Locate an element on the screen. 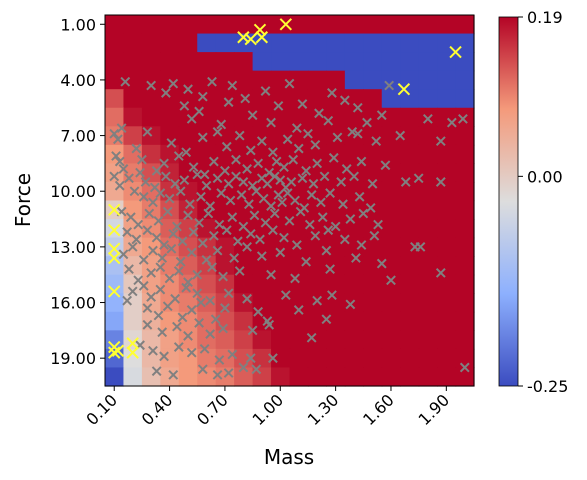  colorbar-ticks: 0.19 0.00 -0.25 is located at coordinates (543, 202).